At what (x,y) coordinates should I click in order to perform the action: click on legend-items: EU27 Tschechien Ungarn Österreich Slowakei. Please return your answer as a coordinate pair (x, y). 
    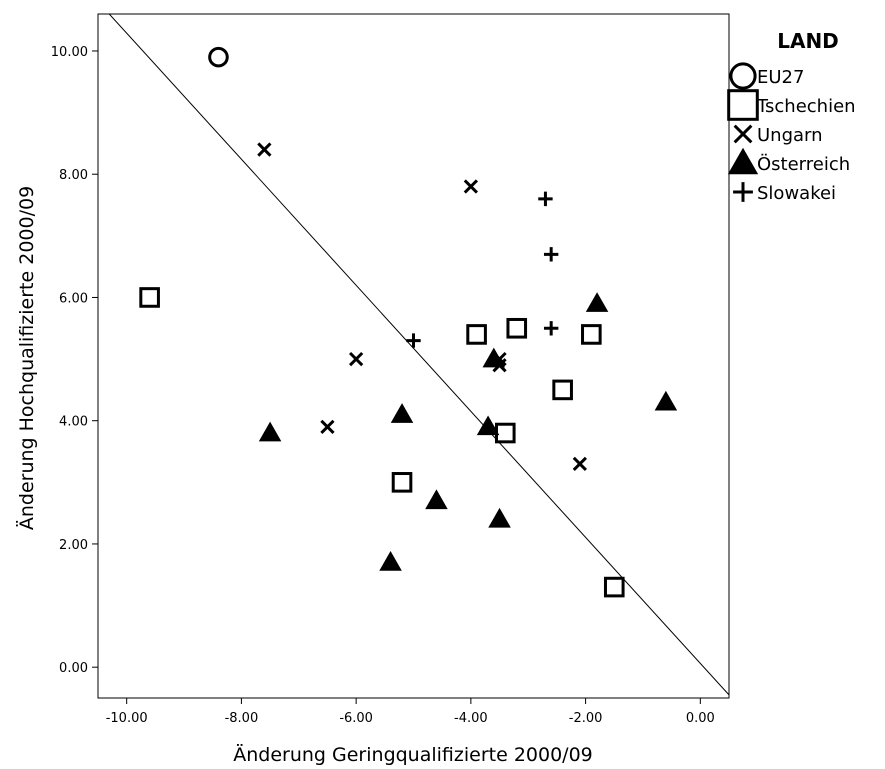
    Looking at the image, I should click on (791, 133).